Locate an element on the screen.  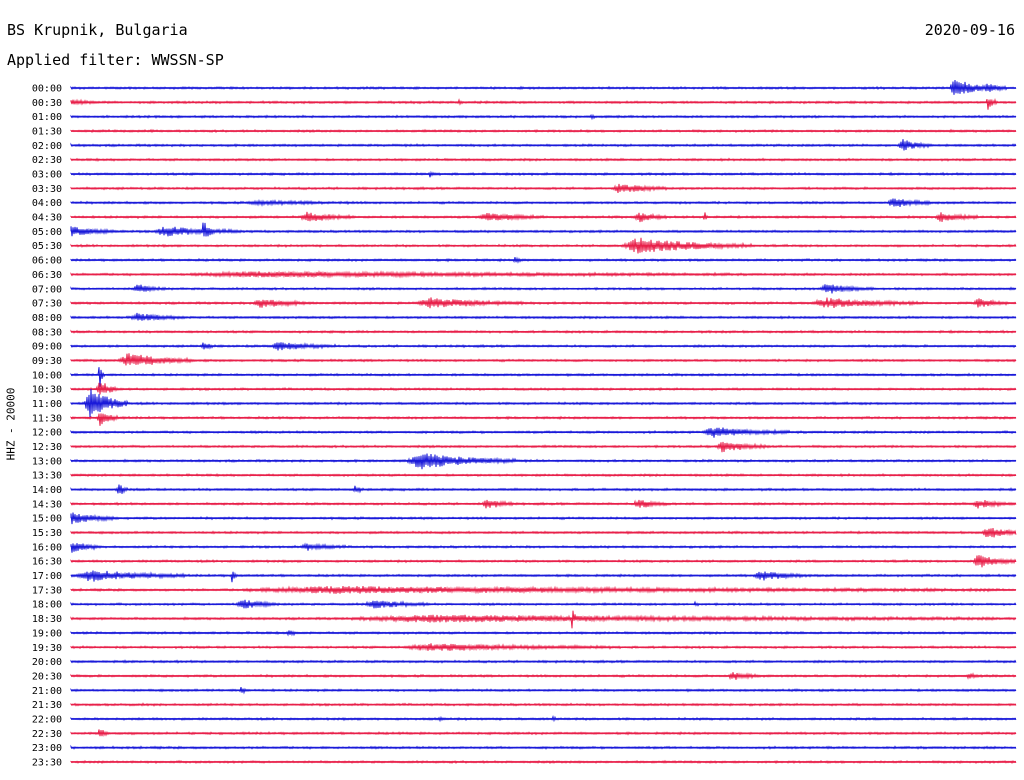
time-tick-label: 07:30 is located at coordinates (47, 304).